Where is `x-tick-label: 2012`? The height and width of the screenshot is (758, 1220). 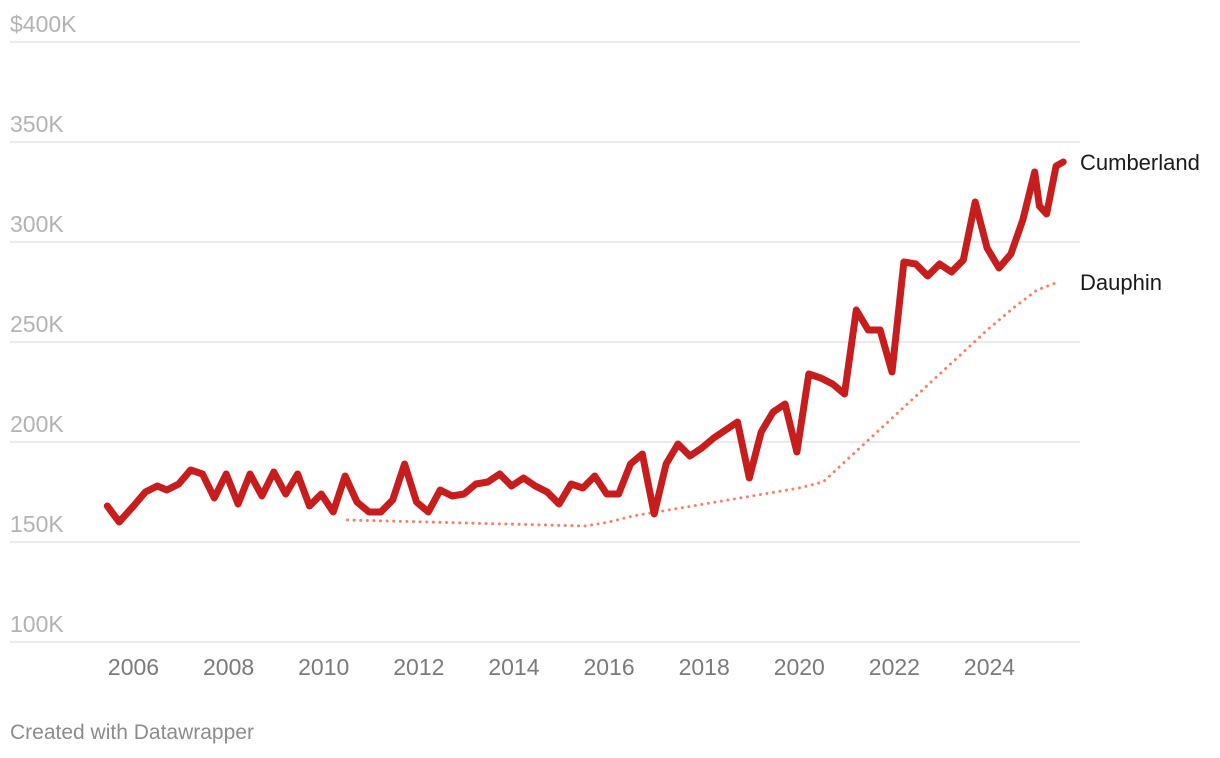
x-tick-label: 2012 is located at coordinates (418, 667).